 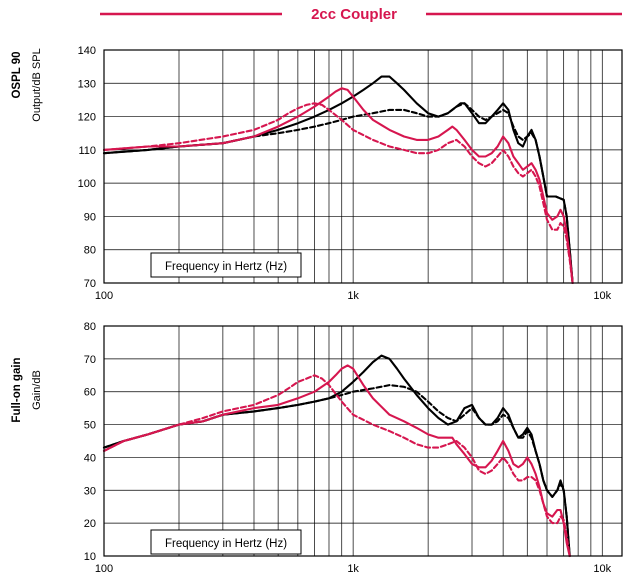 I want to click on y-tick-label: 110, so click(x=87, y=151).